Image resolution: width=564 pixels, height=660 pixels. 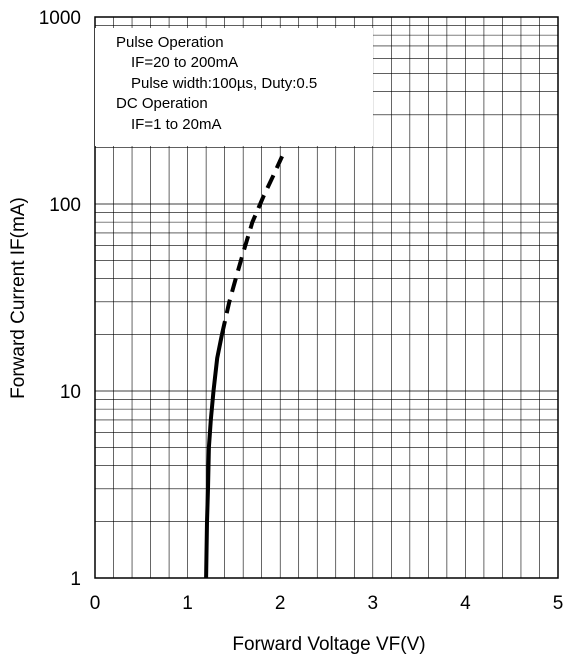 I want to click on y-tick-label: 1, so click(x=75, y=579).